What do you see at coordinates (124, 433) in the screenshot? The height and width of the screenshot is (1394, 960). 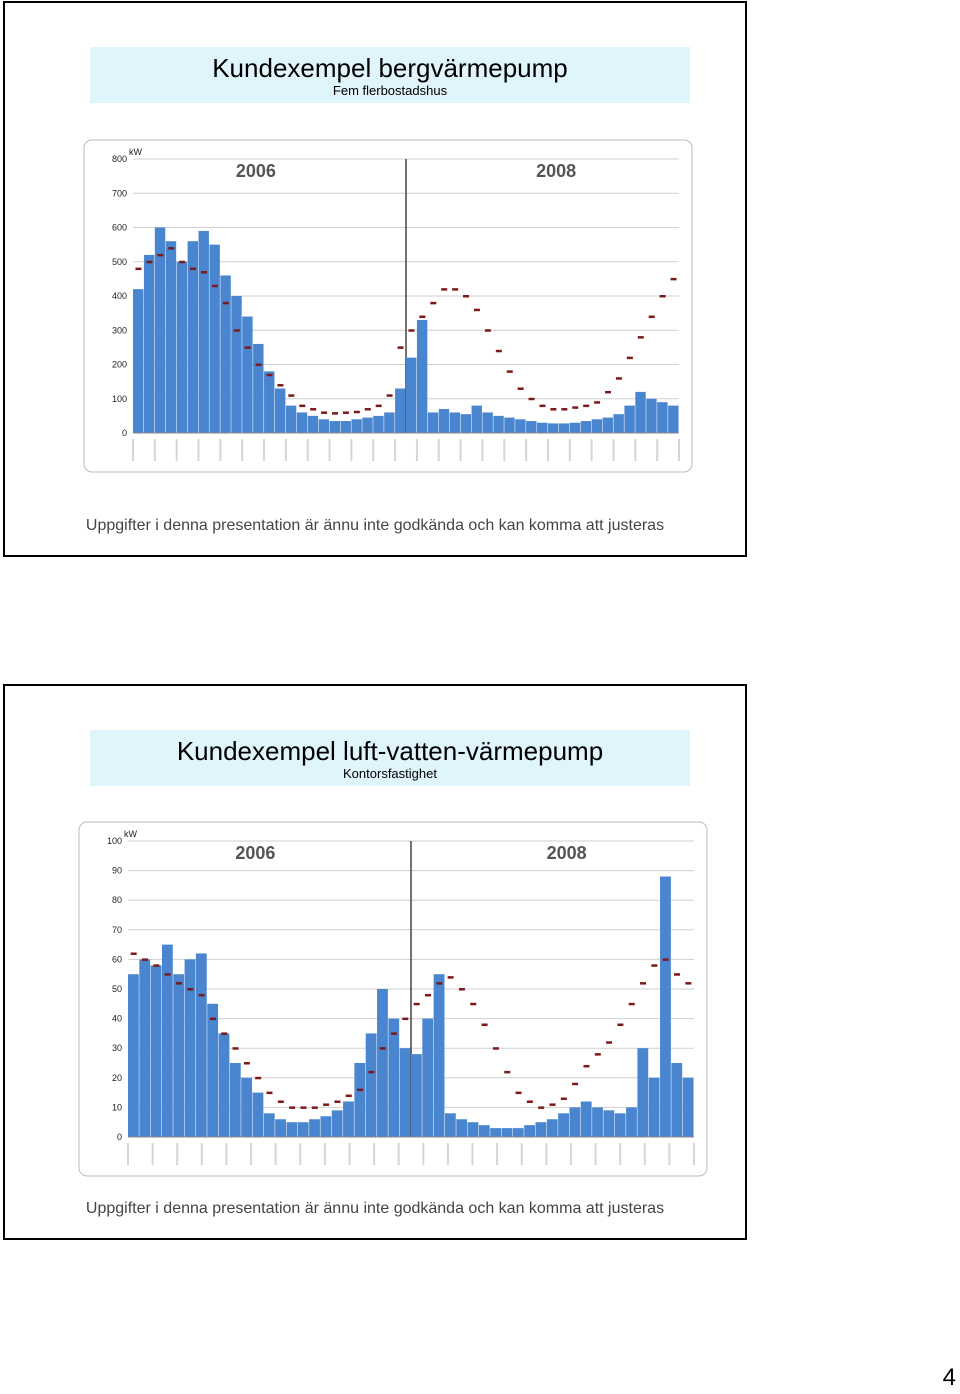 I see `y-tick-label: 0` at bounding box center [124, 433].